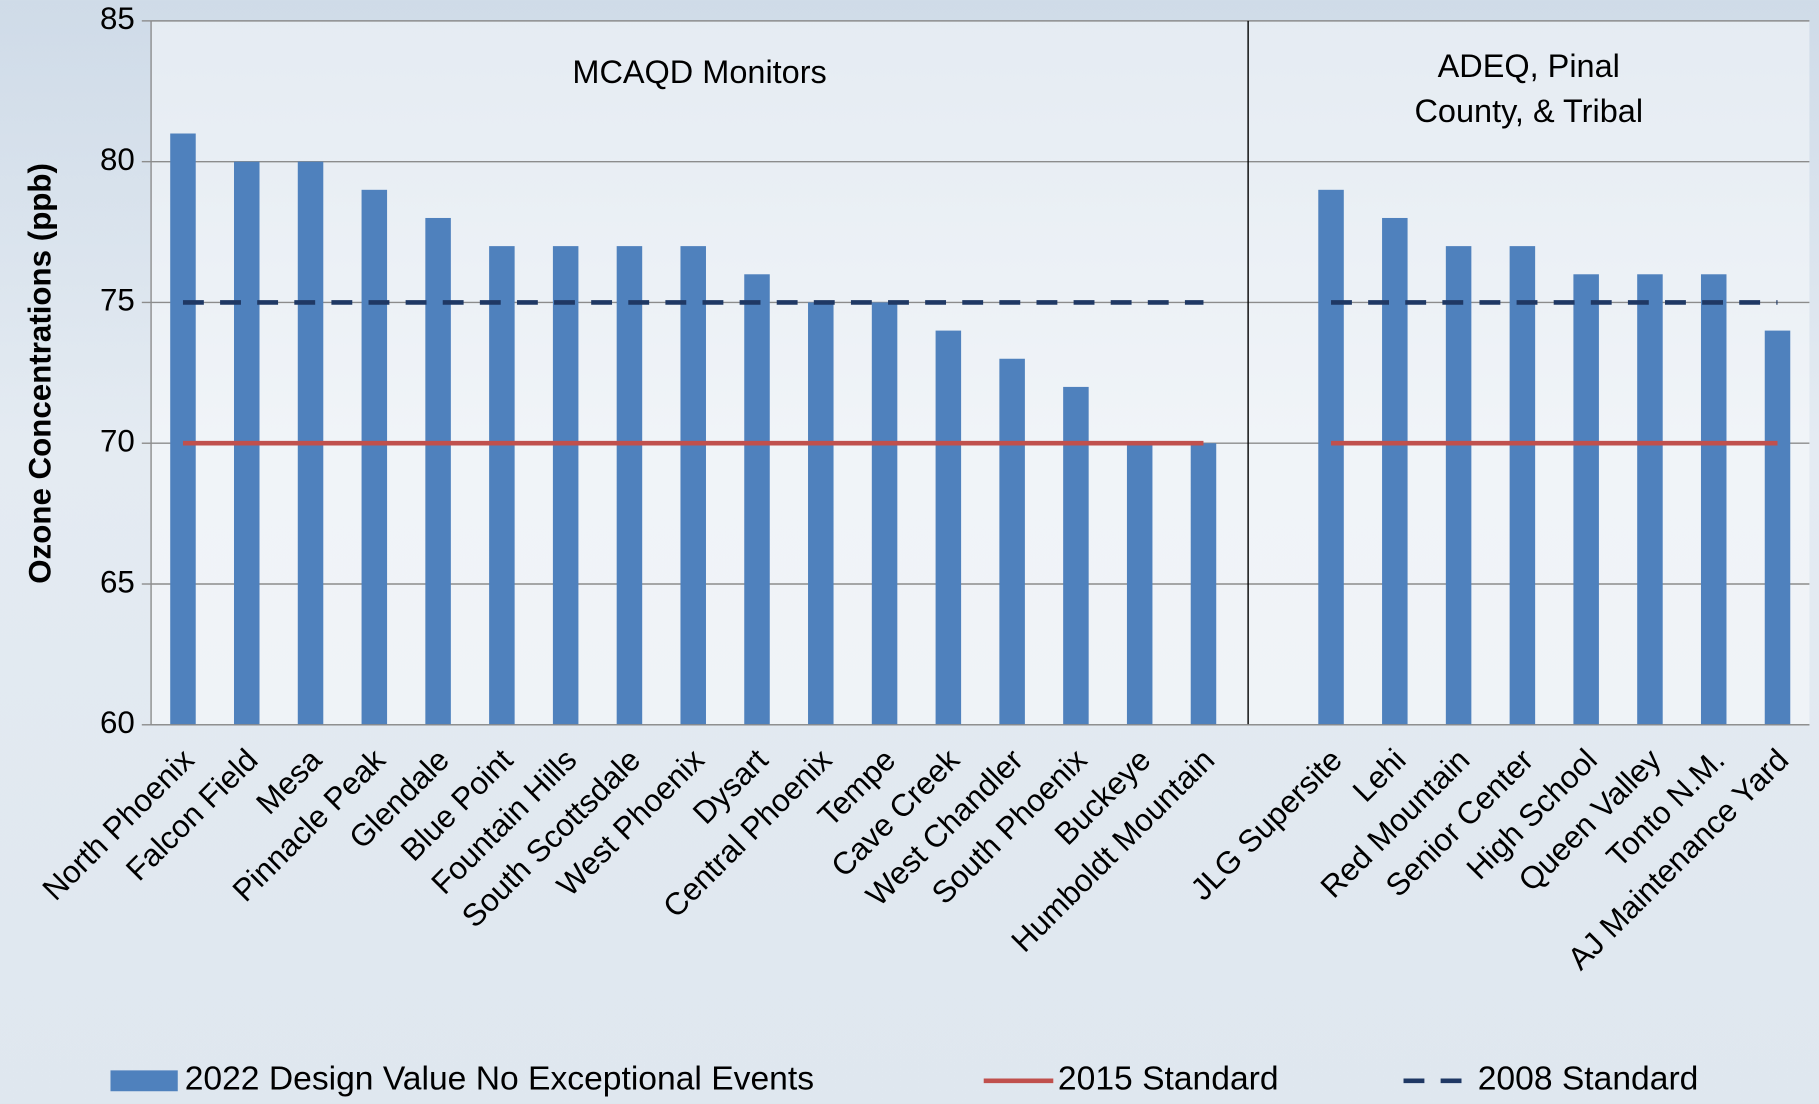  I want to click on legend-label: 2008 Standard, so click(1588, 1079).